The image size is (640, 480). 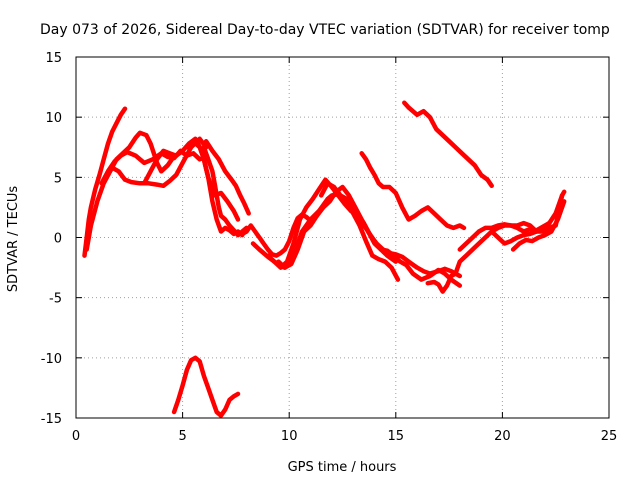 I want to click on y-axis-label: SDTVAR / TECUs, so click(x=13, y=239).